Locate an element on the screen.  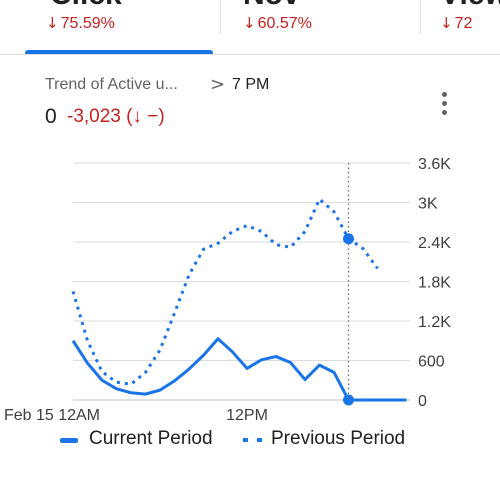
y-tick-label: 2.4K is located at coordinates (434, 243).